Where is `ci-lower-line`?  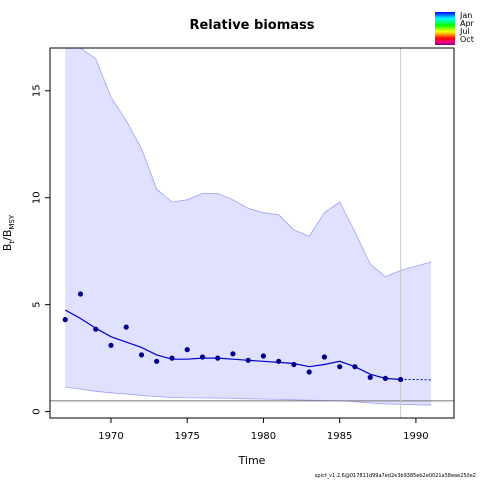
ci-lower-line is located at coordinates (248, 396).